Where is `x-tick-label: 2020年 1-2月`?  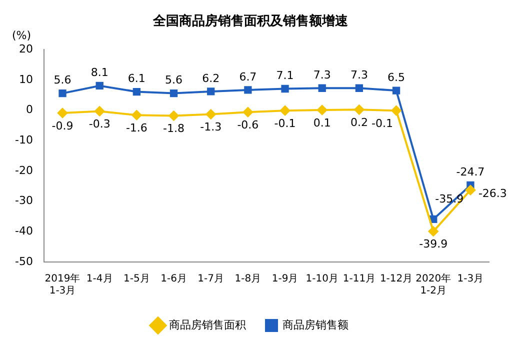 x-tick-label: 2020年 1-2月 is located at coordinates (434, 284).